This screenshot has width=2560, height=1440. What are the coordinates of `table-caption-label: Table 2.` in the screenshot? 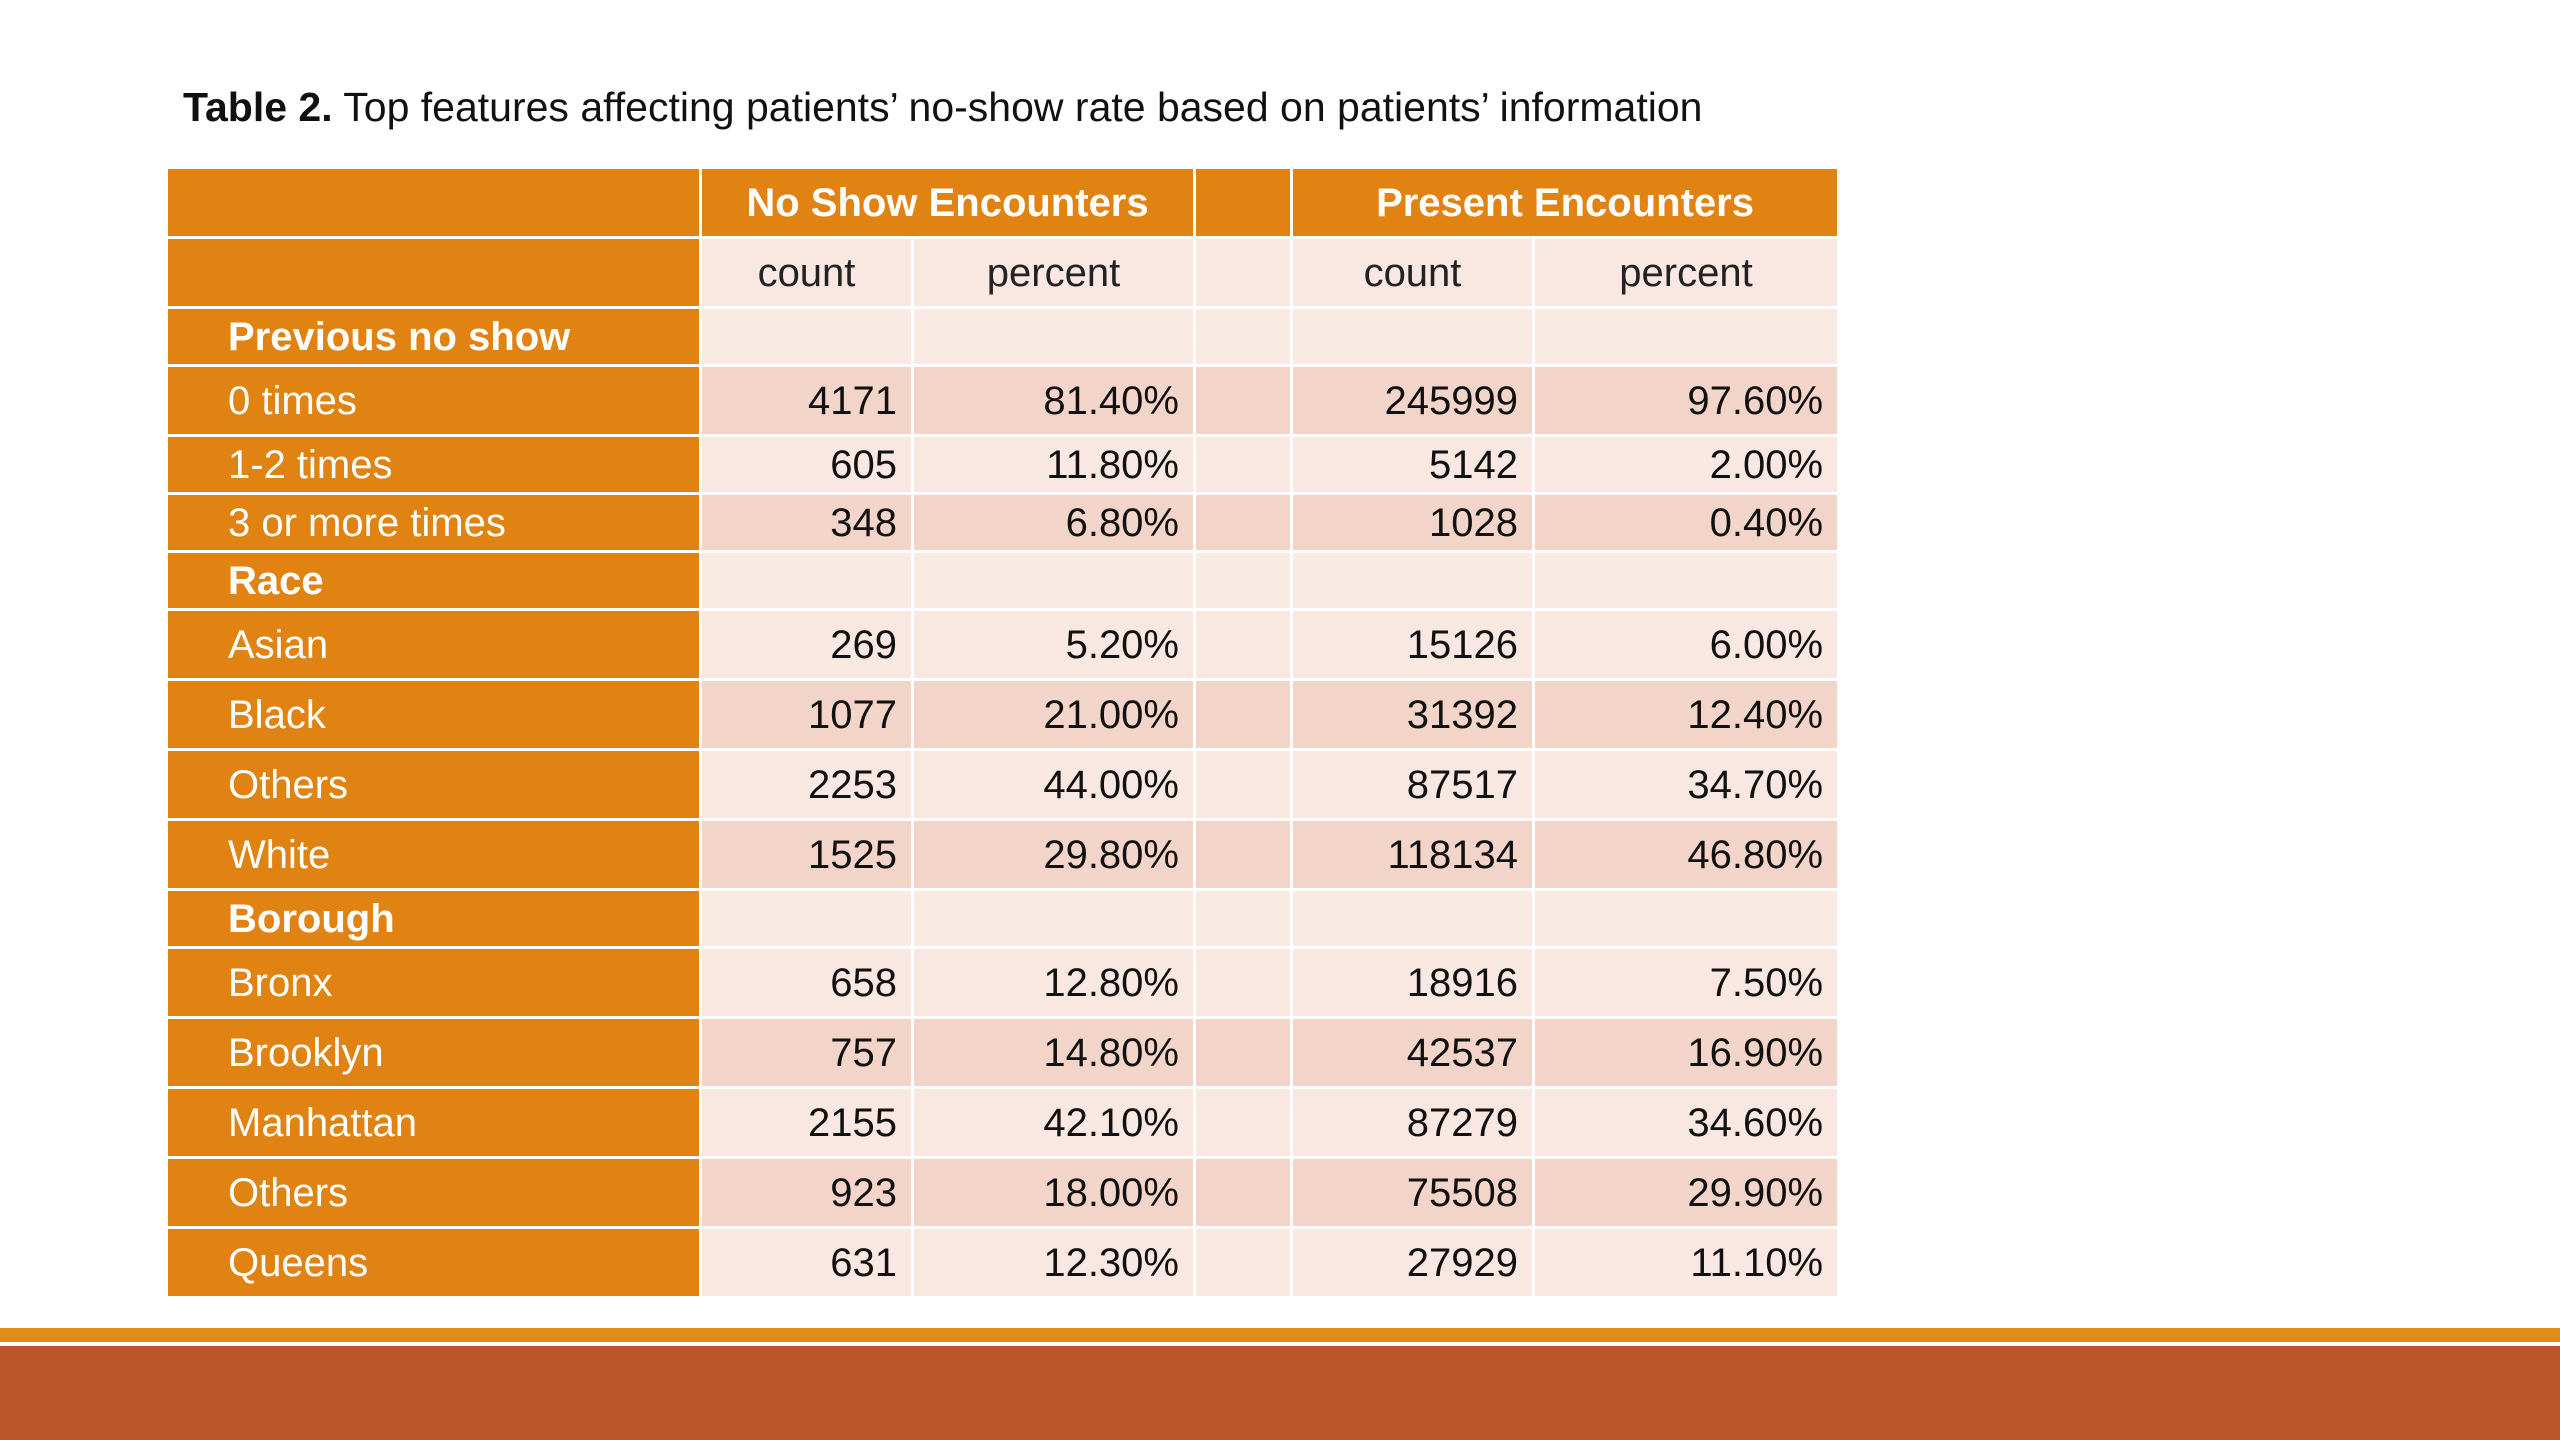 It's located at (258, 107).